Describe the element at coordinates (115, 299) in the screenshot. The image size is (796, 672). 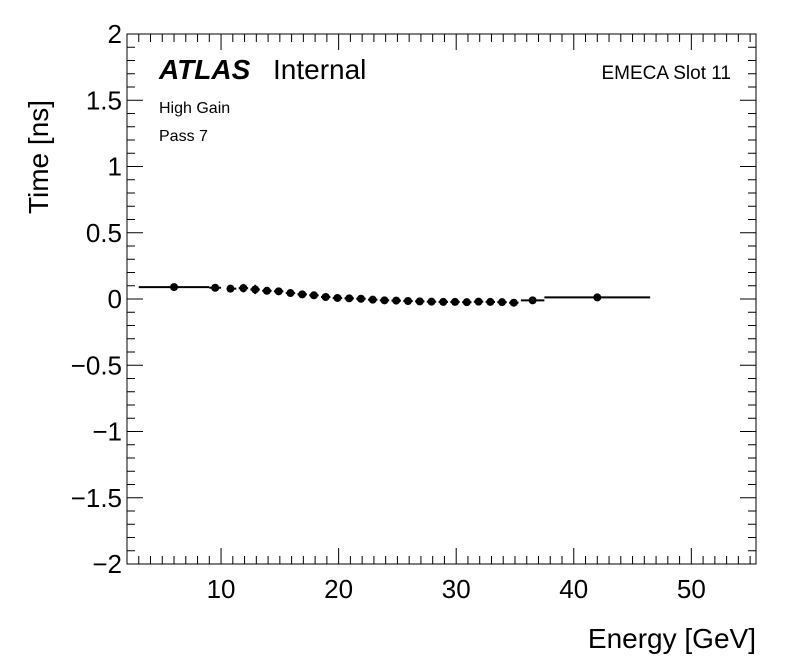
I see `y-tick-label: 0` at that location.